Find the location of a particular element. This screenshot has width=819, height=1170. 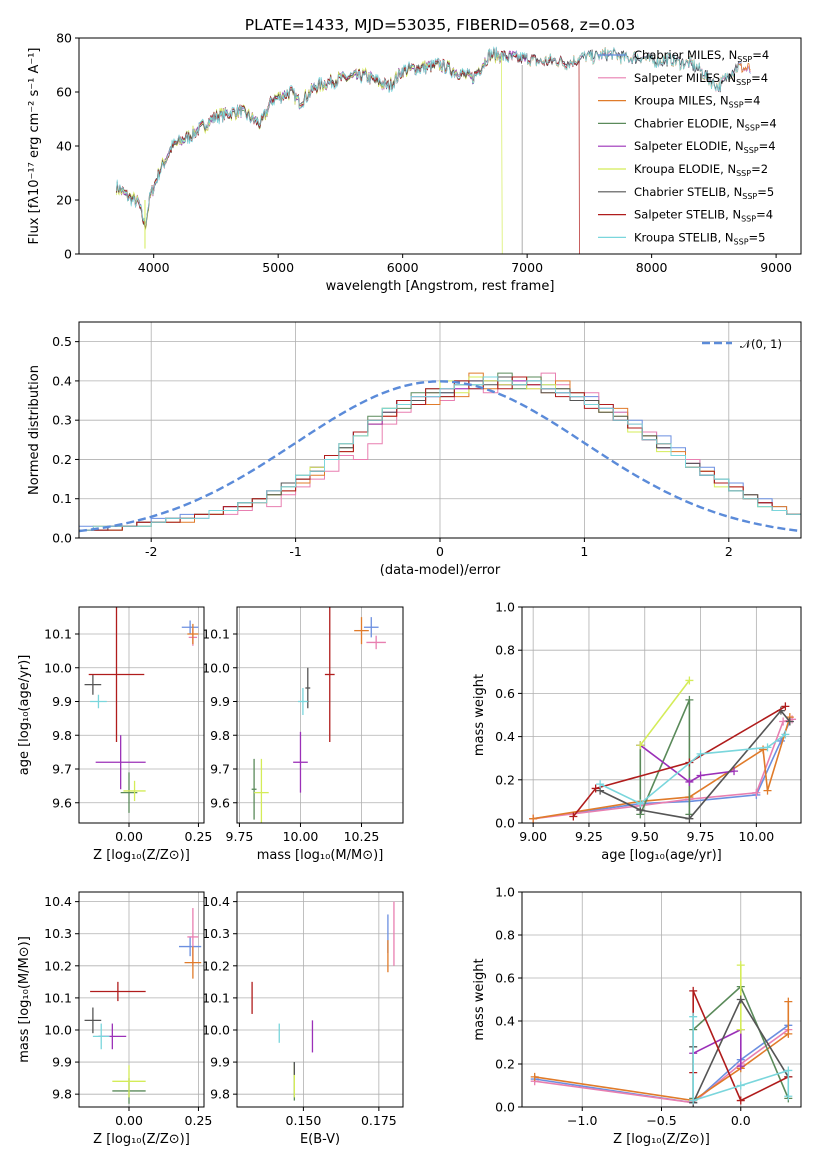

x-tick-label: -1 is located at coordinates (295, 551).